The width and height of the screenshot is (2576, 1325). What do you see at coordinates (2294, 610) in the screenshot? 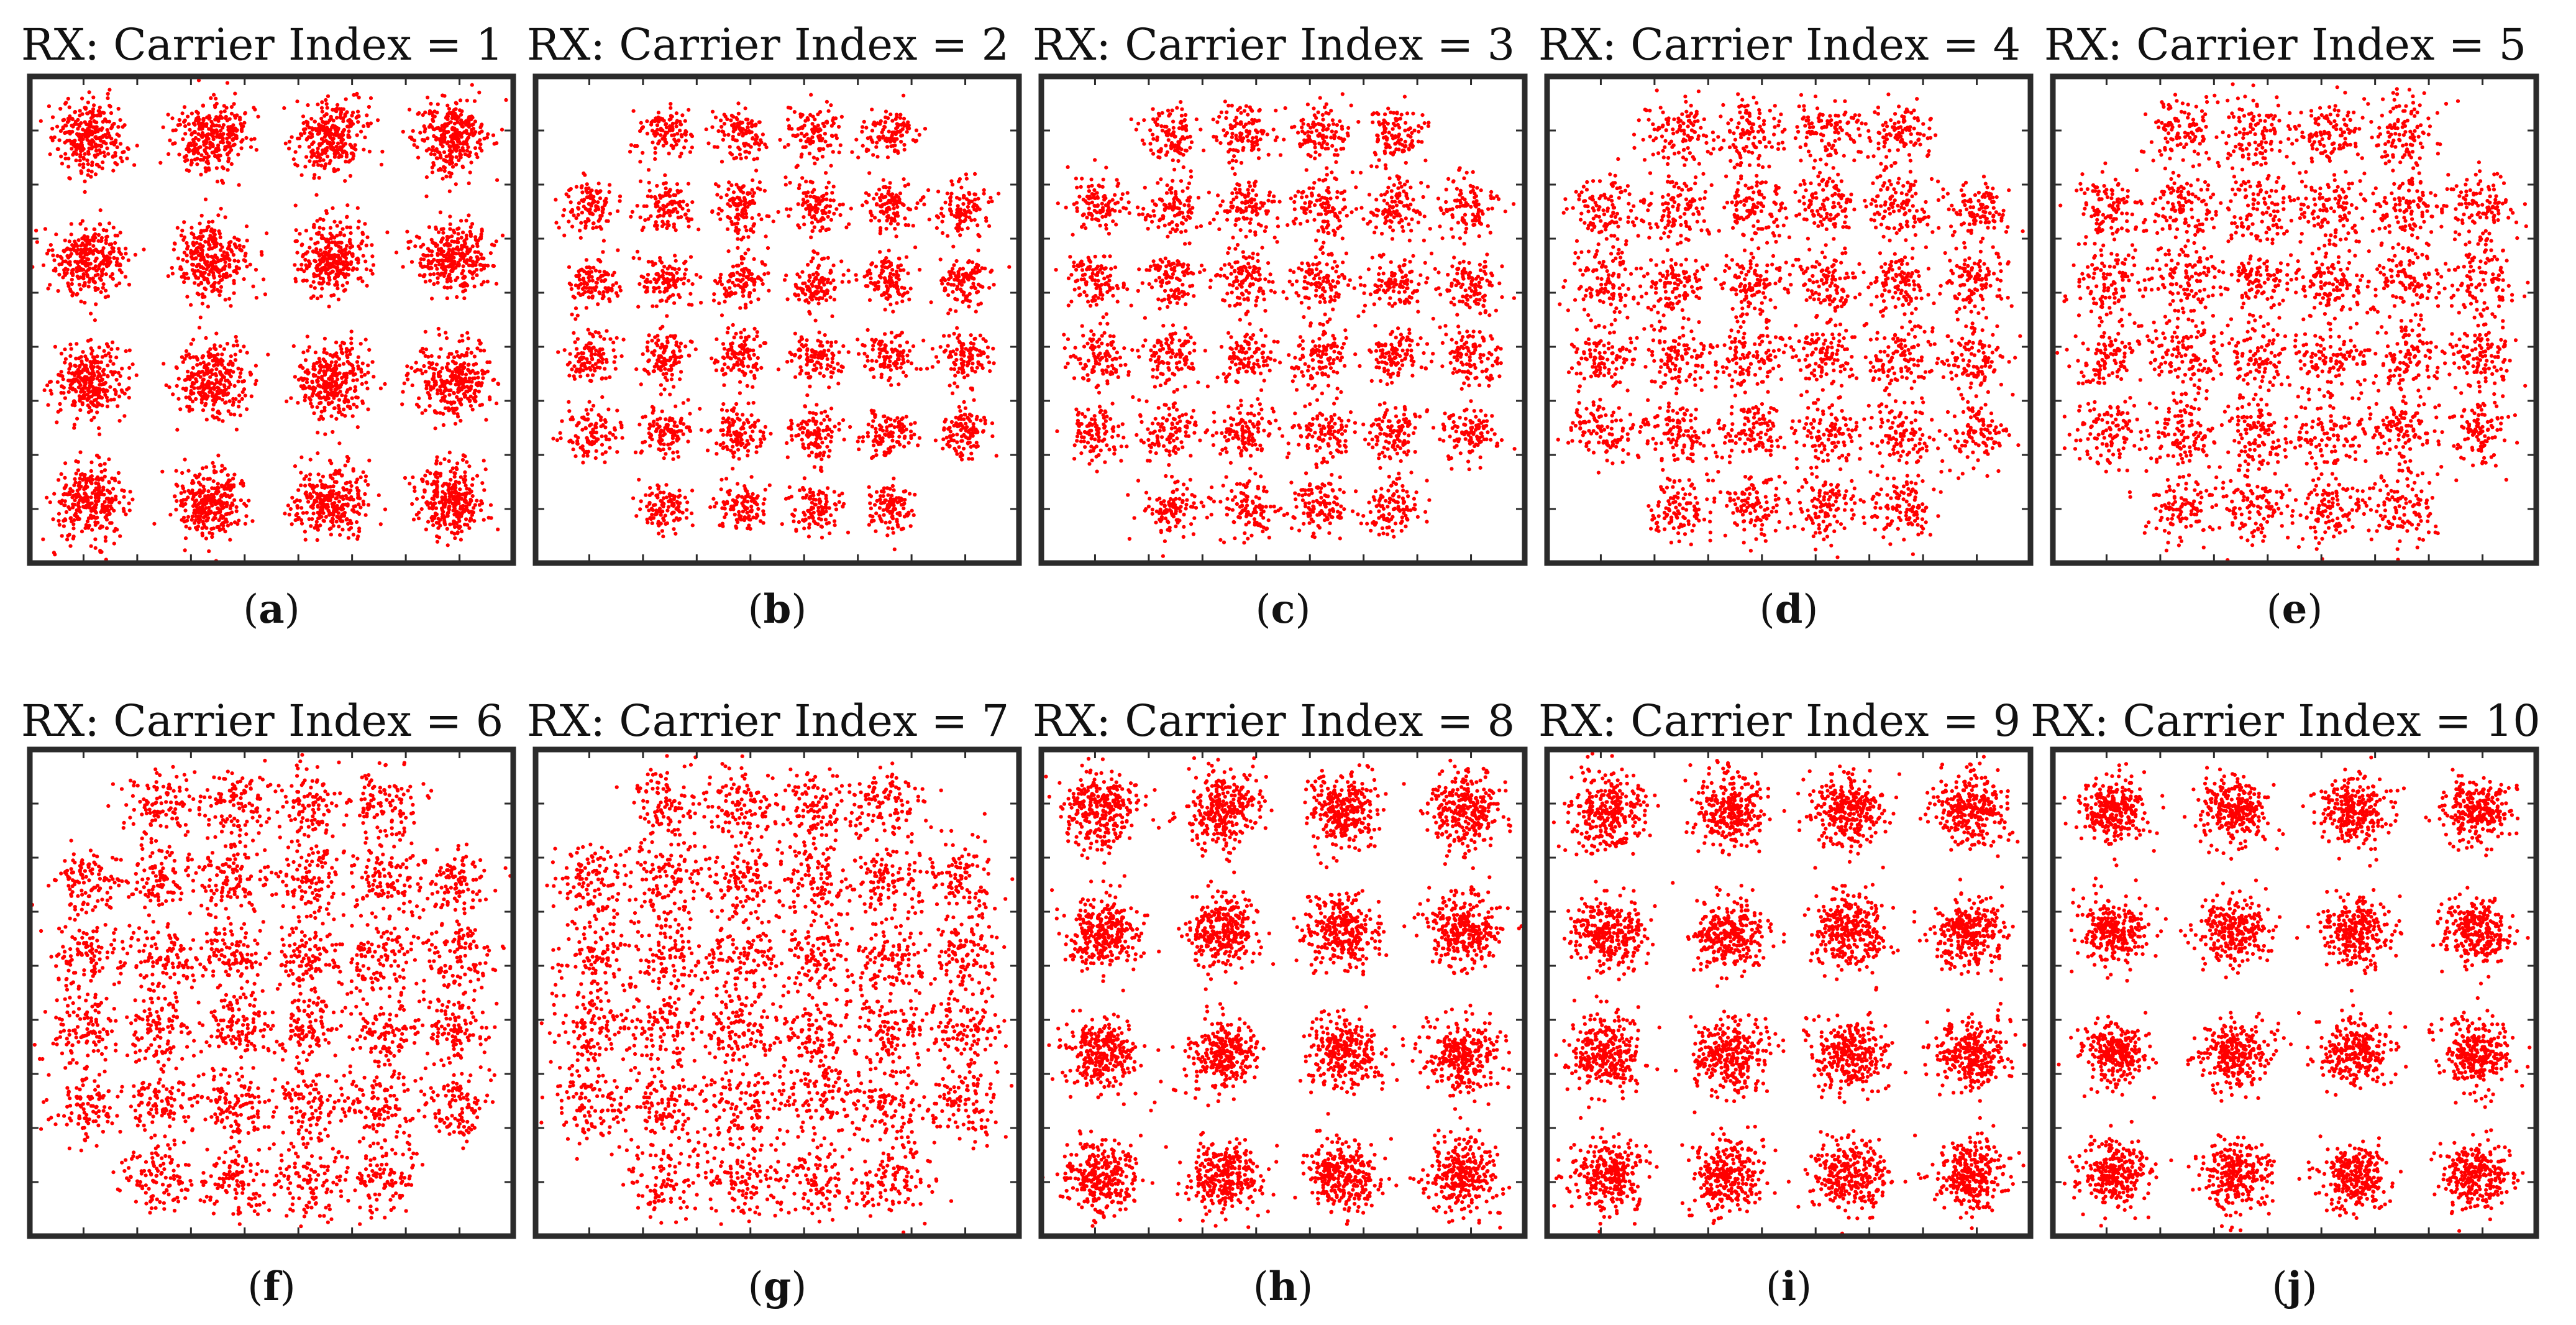
I see `panel-label-e: (e)` at bounding box center [2294, 610].